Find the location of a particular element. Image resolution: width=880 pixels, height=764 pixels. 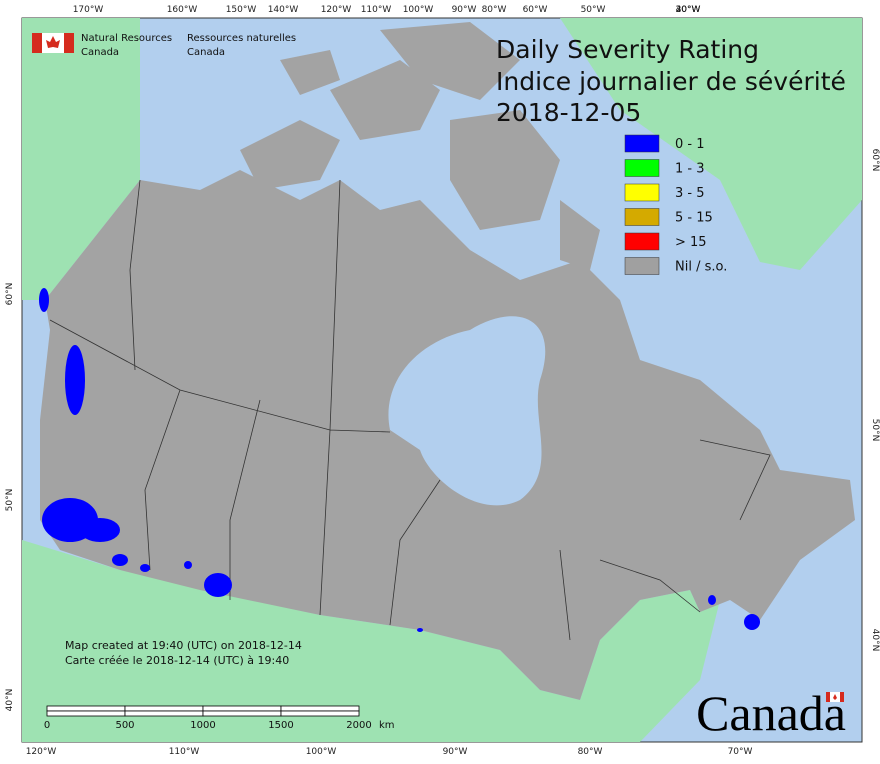

title: Indice journalier de sévérité is located at coordinates (671, 81).